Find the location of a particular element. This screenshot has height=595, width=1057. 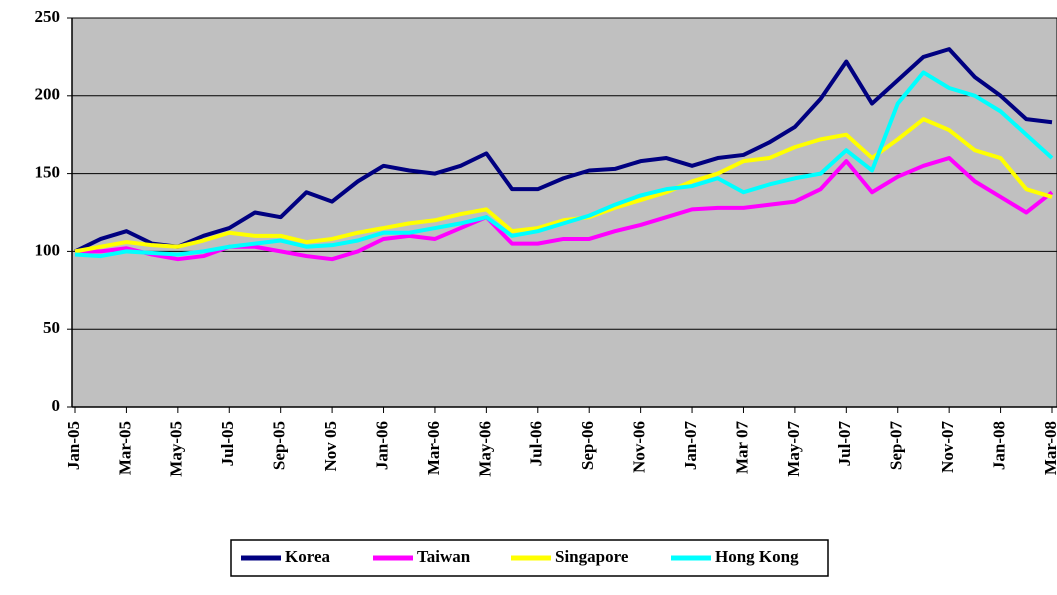

y-tick-label: 0 is located at coordinates (56, 405).